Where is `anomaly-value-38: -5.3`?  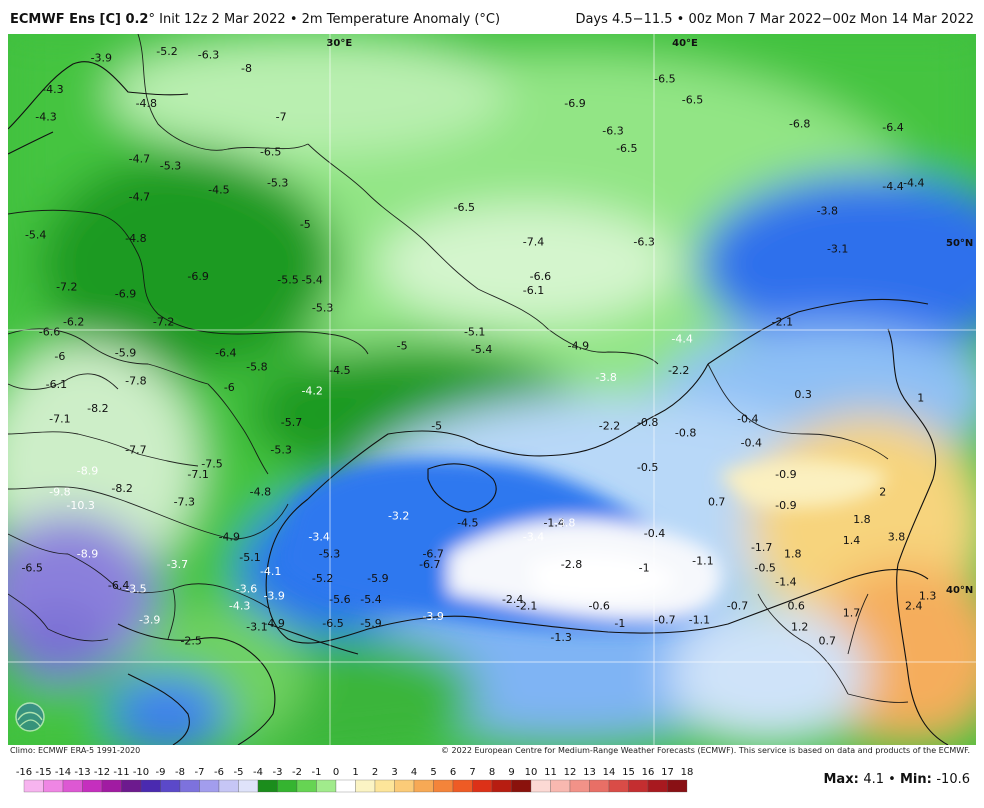
anomaly-value-38: -5.3 is located at coordinates (322, 308).